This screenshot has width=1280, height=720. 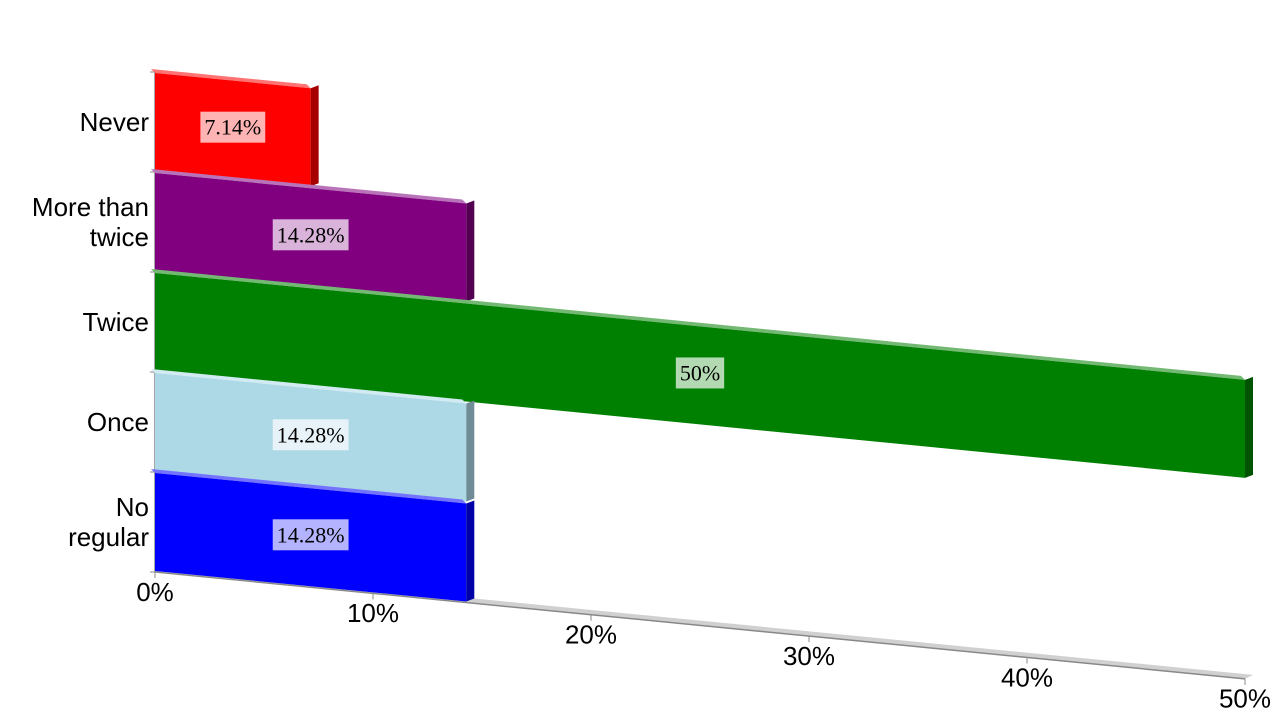 I want to click on x-tick-label: 0%, so click(x=155, y=592).